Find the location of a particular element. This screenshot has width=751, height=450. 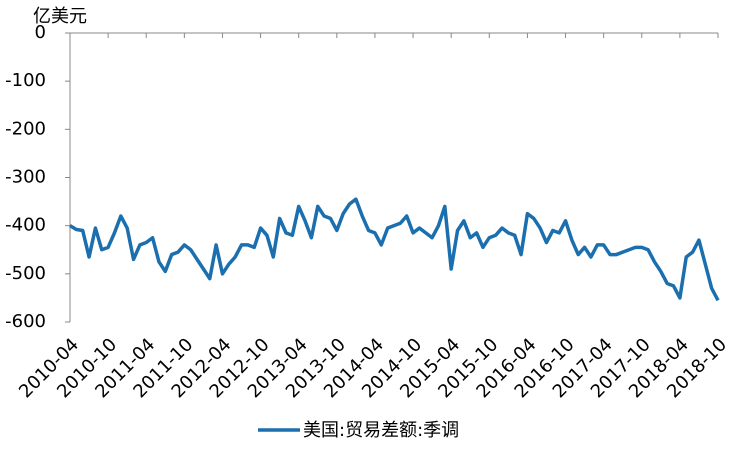

y-tick-label: -200 is located at coordinates (25, 128).